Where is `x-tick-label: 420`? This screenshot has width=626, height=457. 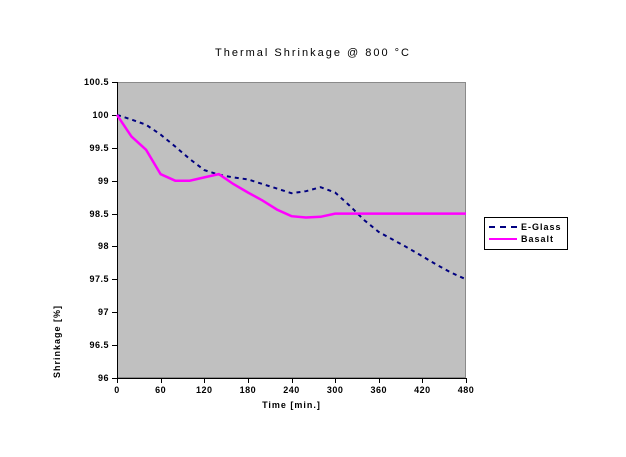 x-tick-label: 420 is located at coordinates (422, 390).